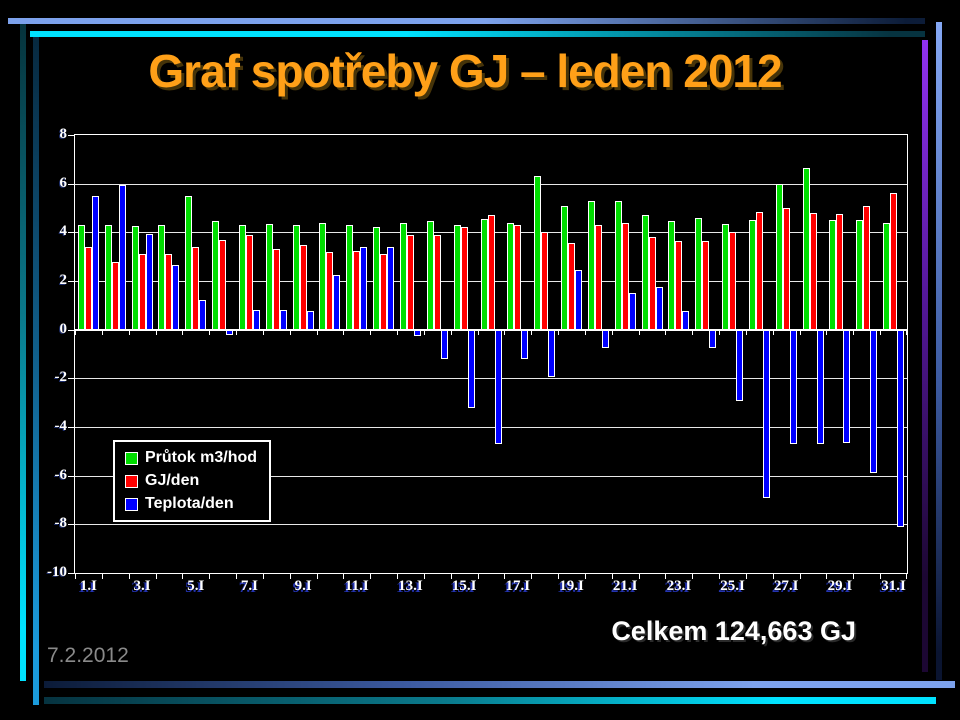  Describe the element at coordinates (538, 253) in the screenshot. I see `bar-prutok-day18` at that location.